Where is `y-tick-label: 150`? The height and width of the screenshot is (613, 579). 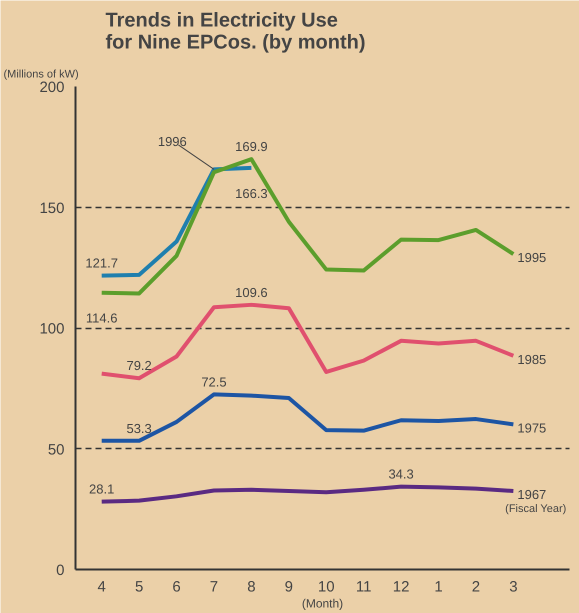 y-tick-label: 150 is located at coordinates (52, 208).